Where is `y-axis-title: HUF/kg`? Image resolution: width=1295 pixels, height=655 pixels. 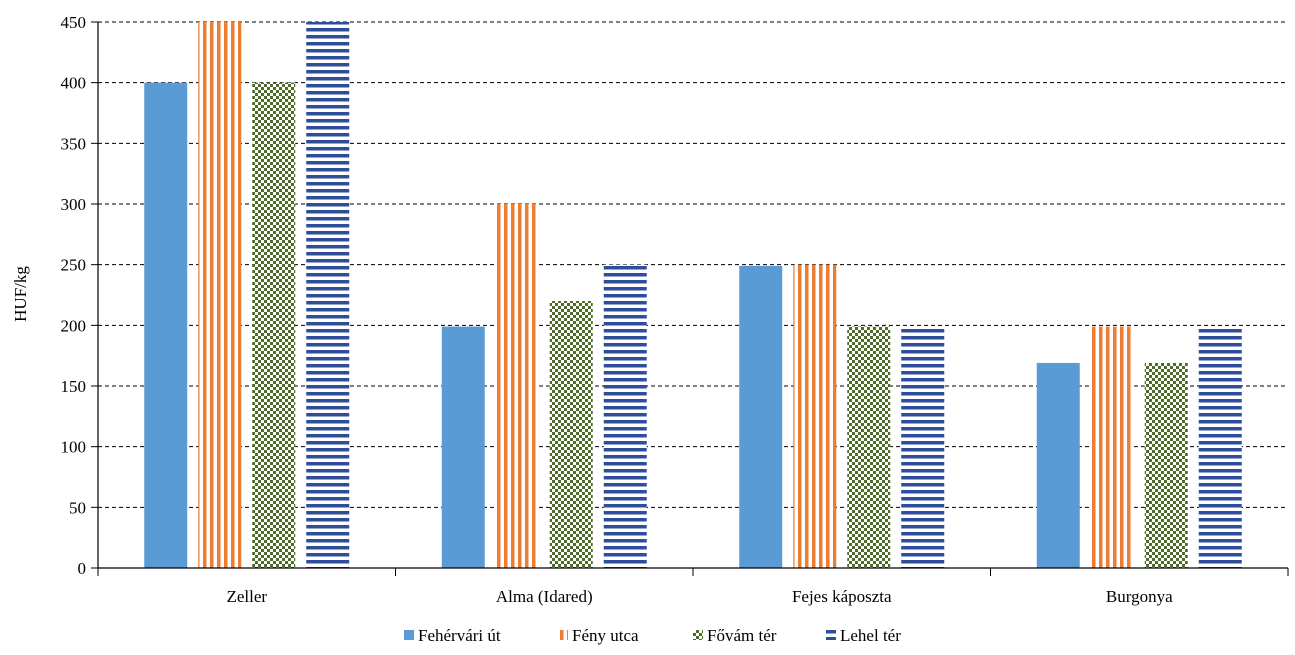
y-axis-title: HUF/kg is located at coordinates (20, 294).